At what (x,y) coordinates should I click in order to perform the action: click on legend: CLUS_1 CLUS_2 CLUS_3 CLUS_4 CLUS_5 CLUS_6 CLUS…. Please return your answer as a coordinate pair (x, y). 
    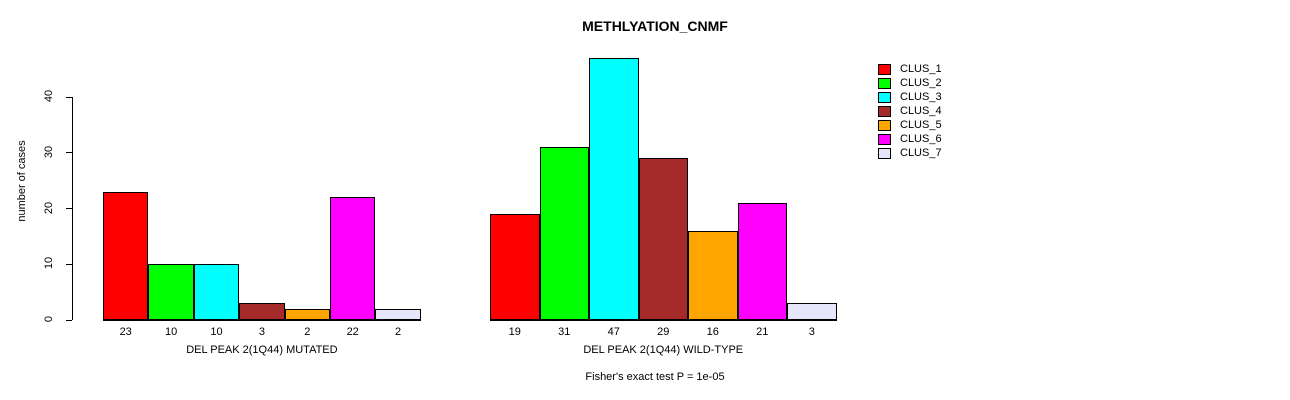
    Looking at the image, I should click on (910, 111).